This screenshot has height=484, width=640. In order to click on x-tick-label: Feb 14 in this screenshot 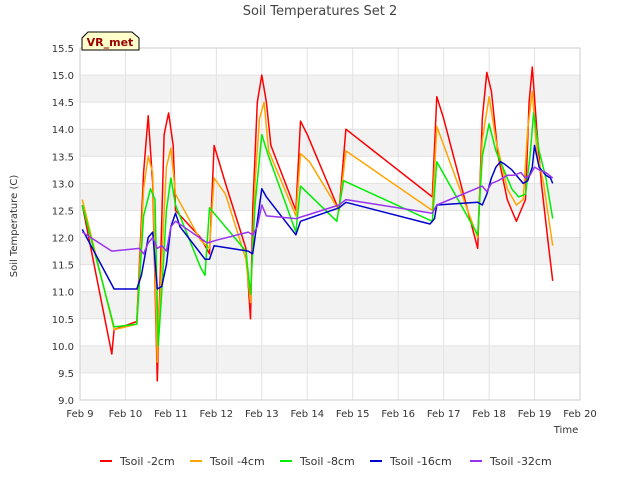, I will do `click(307, 414)`.